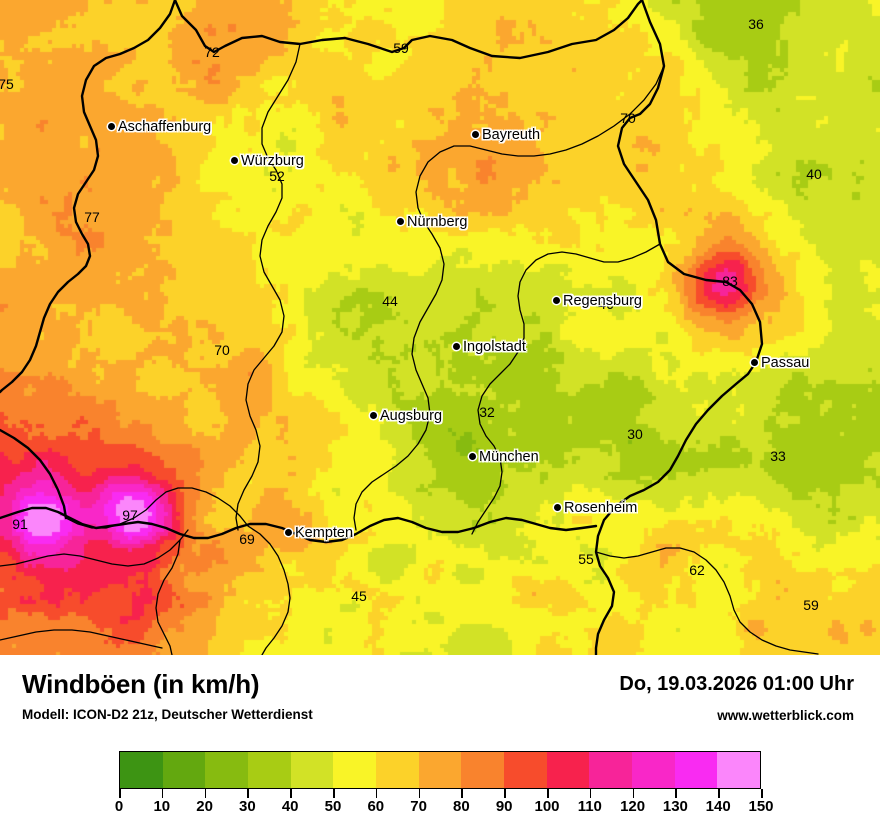 The width and height of the screenshot is (880, 830). I want to click on city-marker: Würzburg, so click(267, 161).